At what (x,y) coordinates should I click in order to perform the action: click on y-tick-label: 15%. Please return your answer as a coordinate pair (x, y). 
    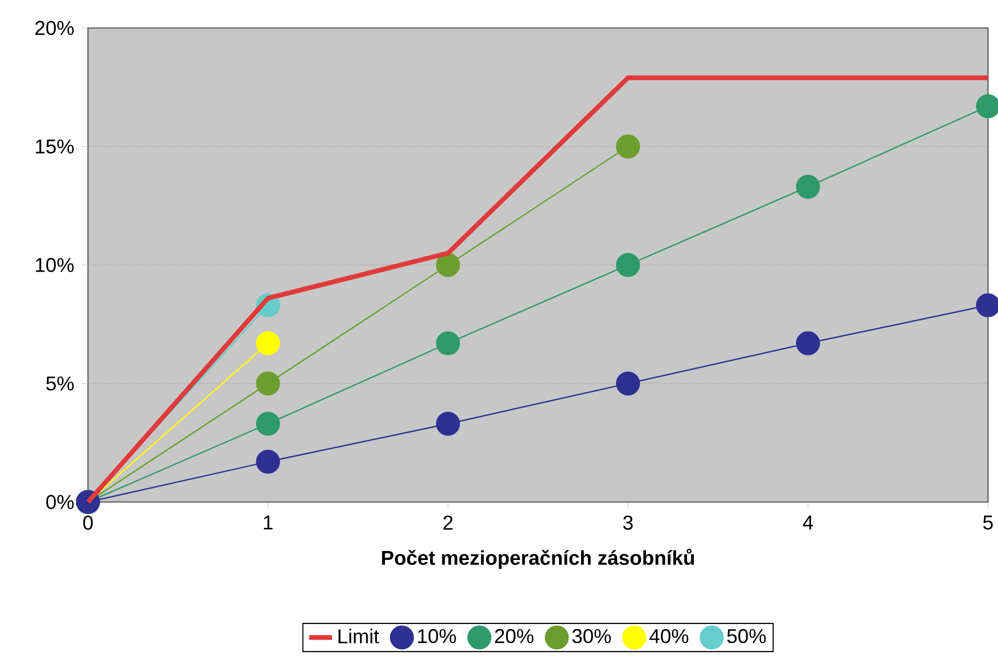
    Looking at the image, I should click on (55, 146).